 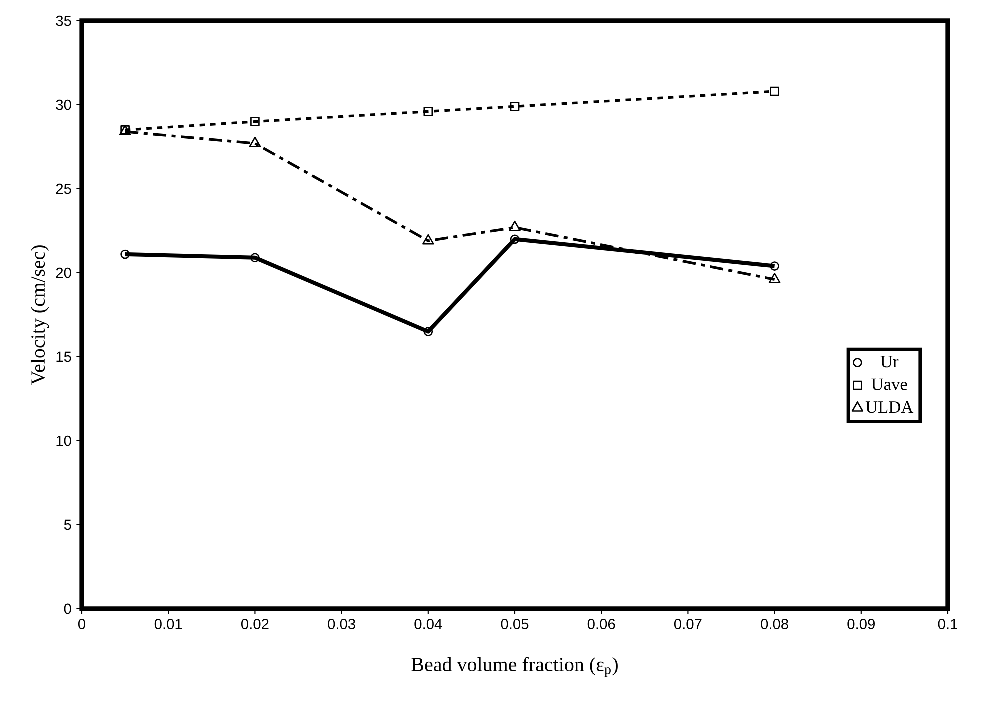 What do you see at coordinates (428, 624) in the screenshot?
I see `x-tick-label: 0.04` at bounding box center [428, 624].